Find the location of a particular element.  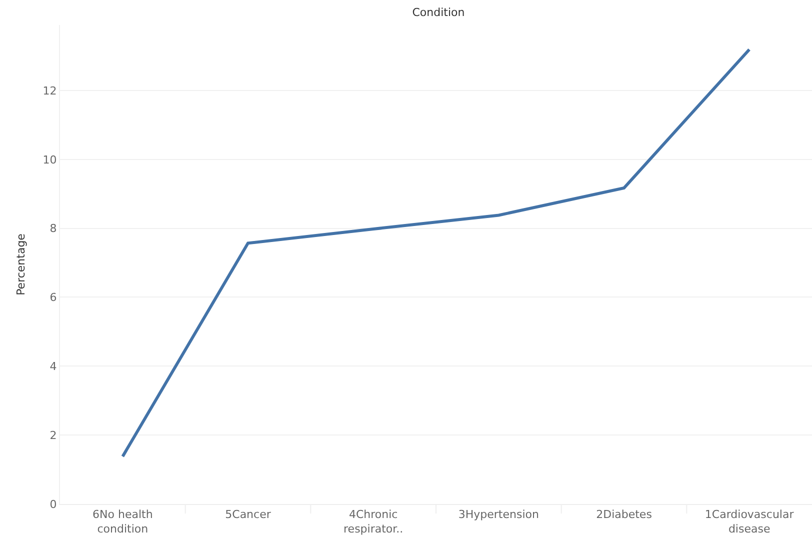

y-tick-label: 8 is located at coordinates (53, 229).